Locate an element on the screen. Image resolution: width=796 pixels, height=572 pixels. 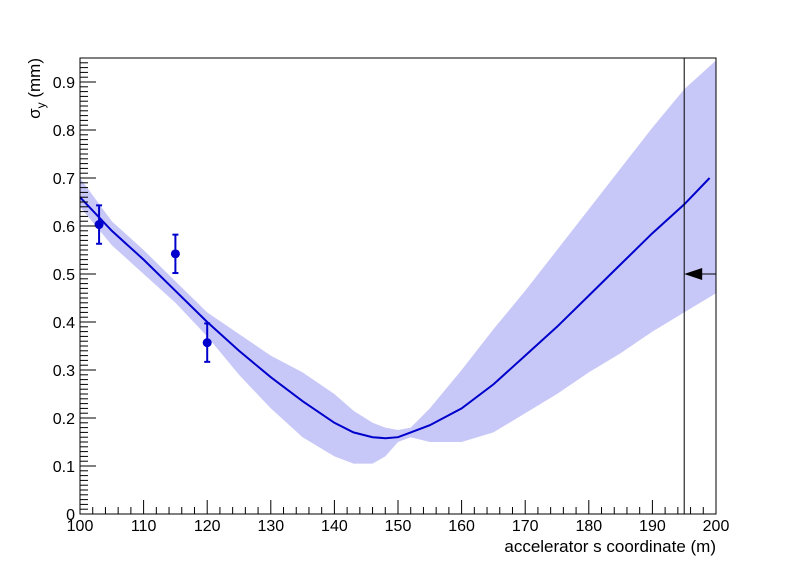
x-tick-label: 130 is located at coordinates (270, 526).